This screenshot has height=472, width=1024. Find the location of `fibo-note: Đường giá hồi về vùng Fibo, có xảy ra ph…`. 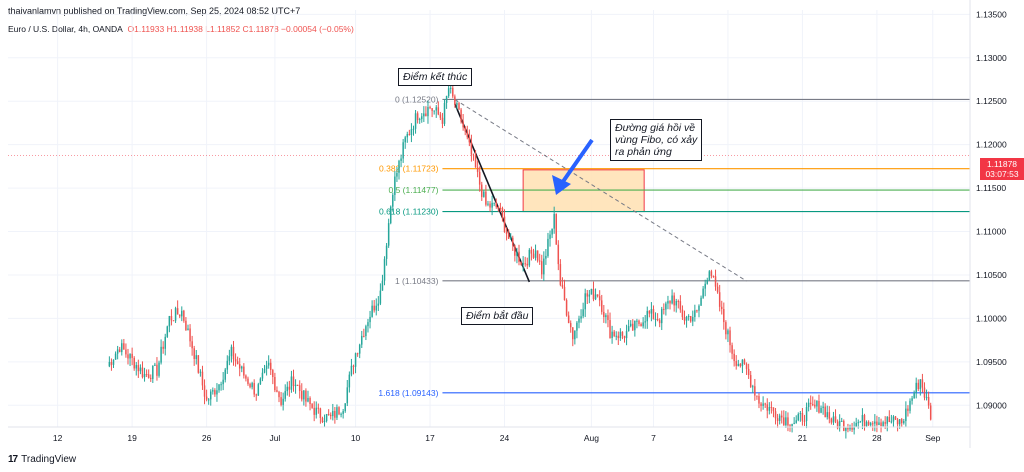

fibo-note: Đường giá hồi về vùng Fibo, có xảy ra ph… is located at coordinates (656, 140).